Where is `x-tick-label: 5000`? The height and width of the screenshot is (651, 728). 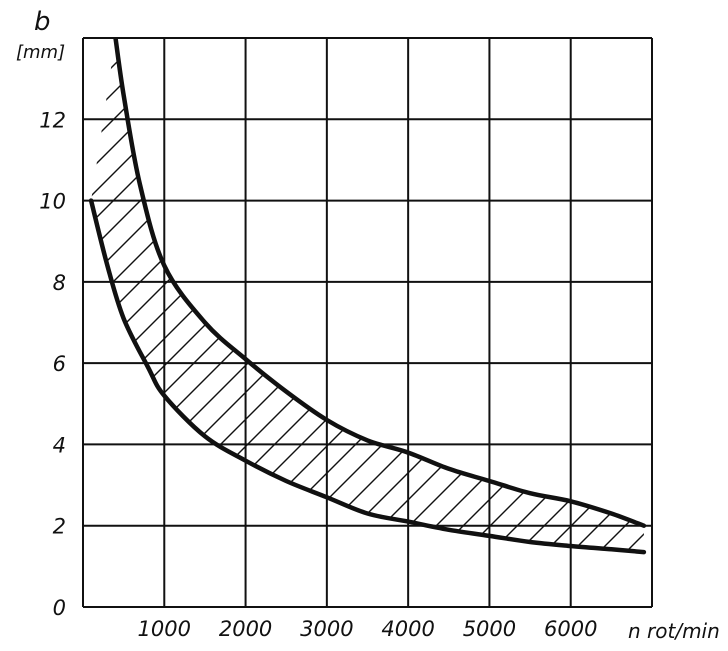
x-tick-label: 5000 is located at coordinates (489, 629).